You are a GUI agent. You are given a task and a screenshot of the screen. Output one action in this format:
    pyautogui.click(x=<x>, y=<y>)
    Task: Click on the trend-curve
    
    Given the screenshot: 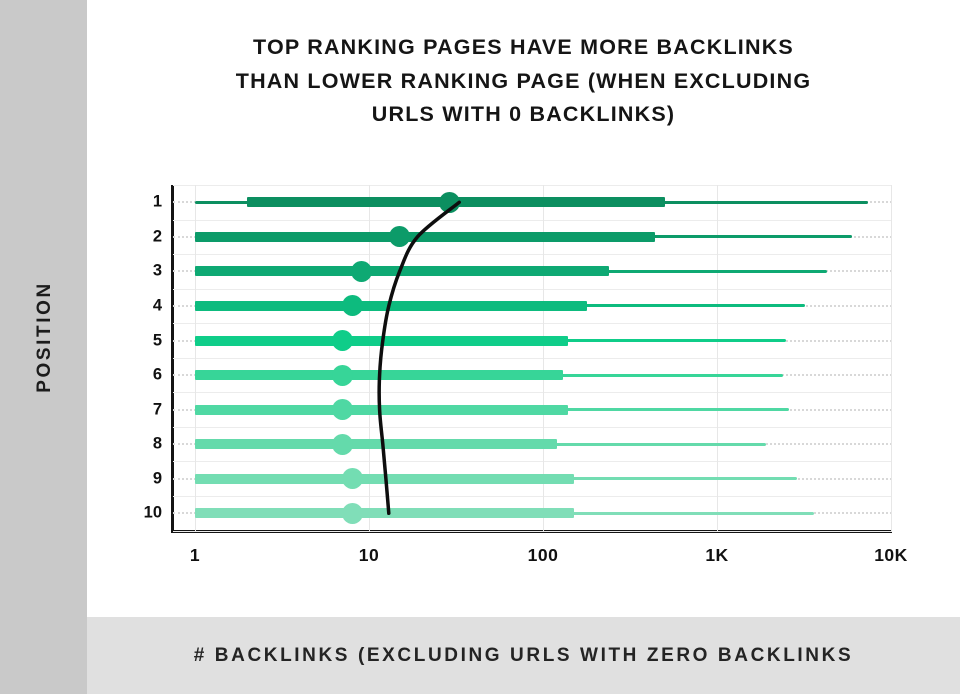 What is the action you would take?
    pyautogui.click(x=419, y=358)
    